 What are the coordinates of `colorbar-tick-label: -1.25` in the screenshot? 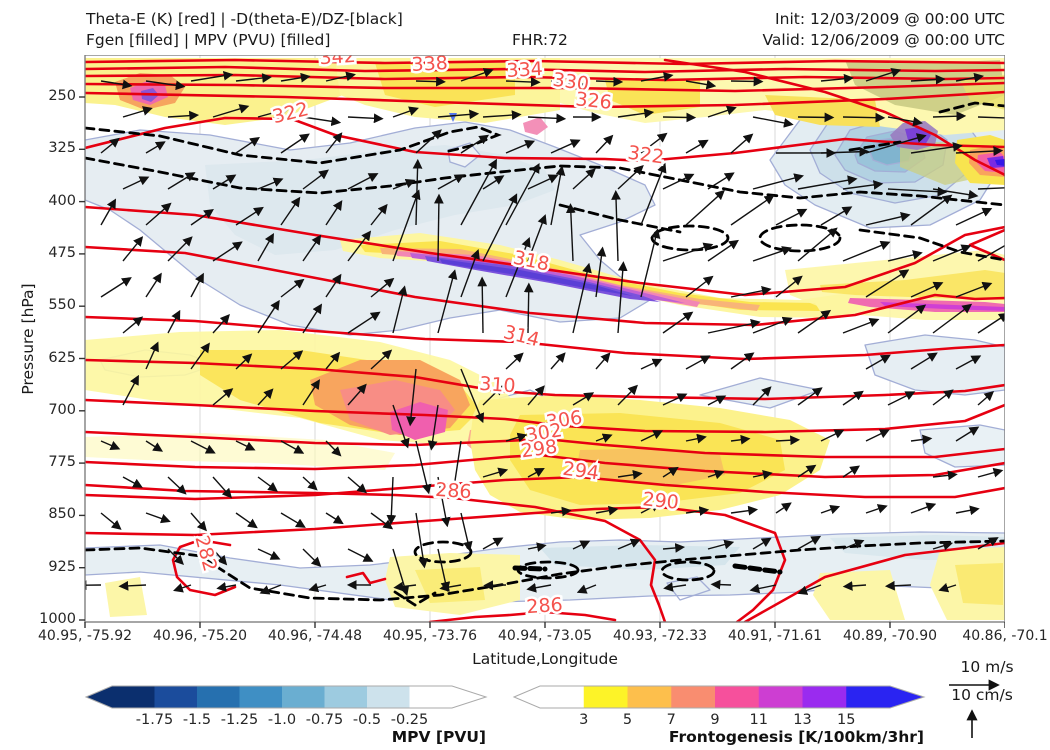 It's located at (240, 720).